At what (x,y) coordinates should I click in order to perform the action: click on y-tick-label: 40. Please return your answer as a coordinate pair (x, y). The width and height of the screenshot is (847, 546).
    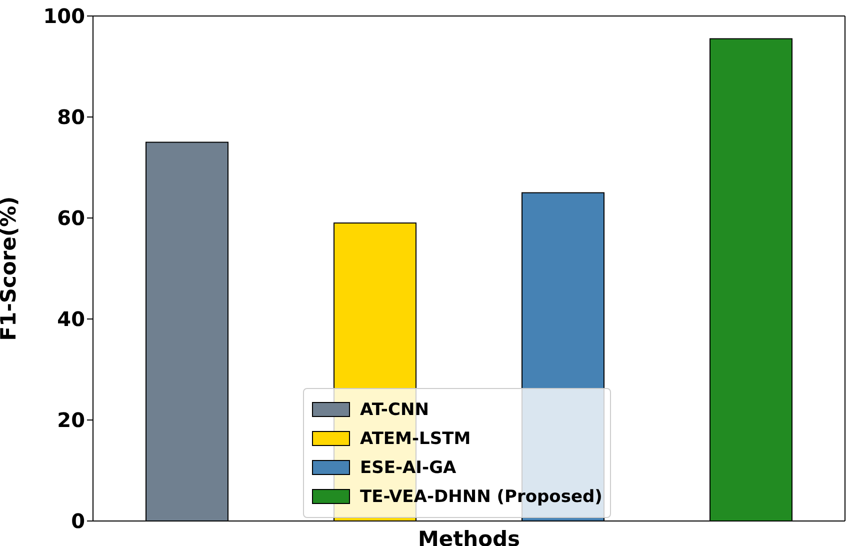
    Looking at the image, I should click on (71, 319).